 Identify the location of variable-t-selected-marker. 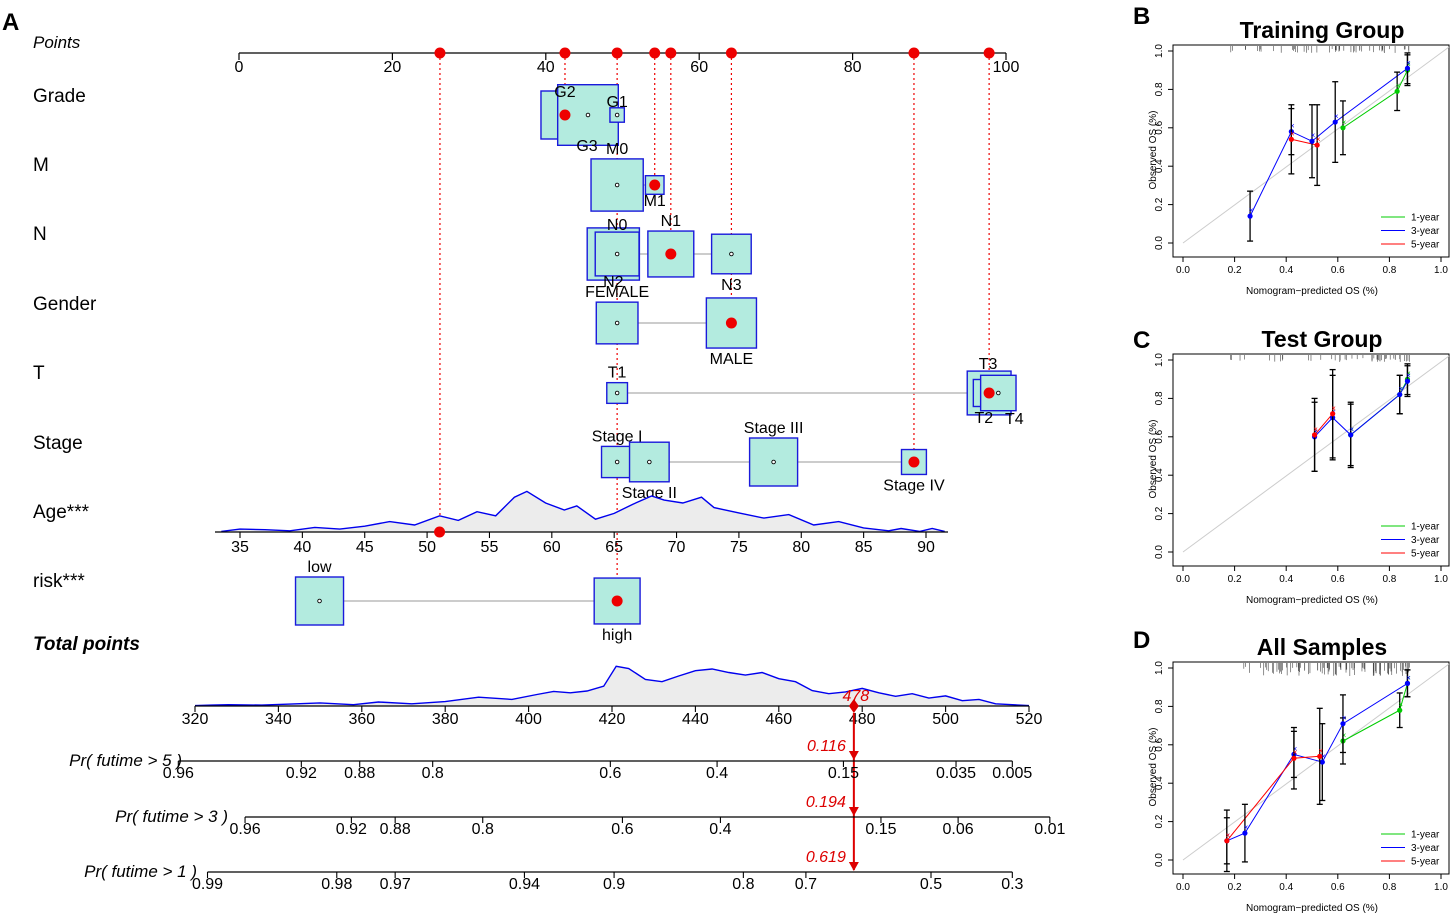
(989, 393).